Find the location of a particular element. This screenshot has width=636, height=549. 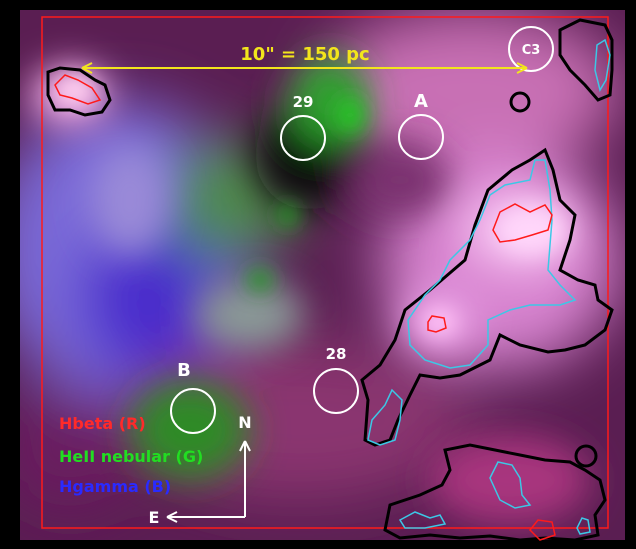

aperture-label-28: 28 is located at coordinates (336, 354).